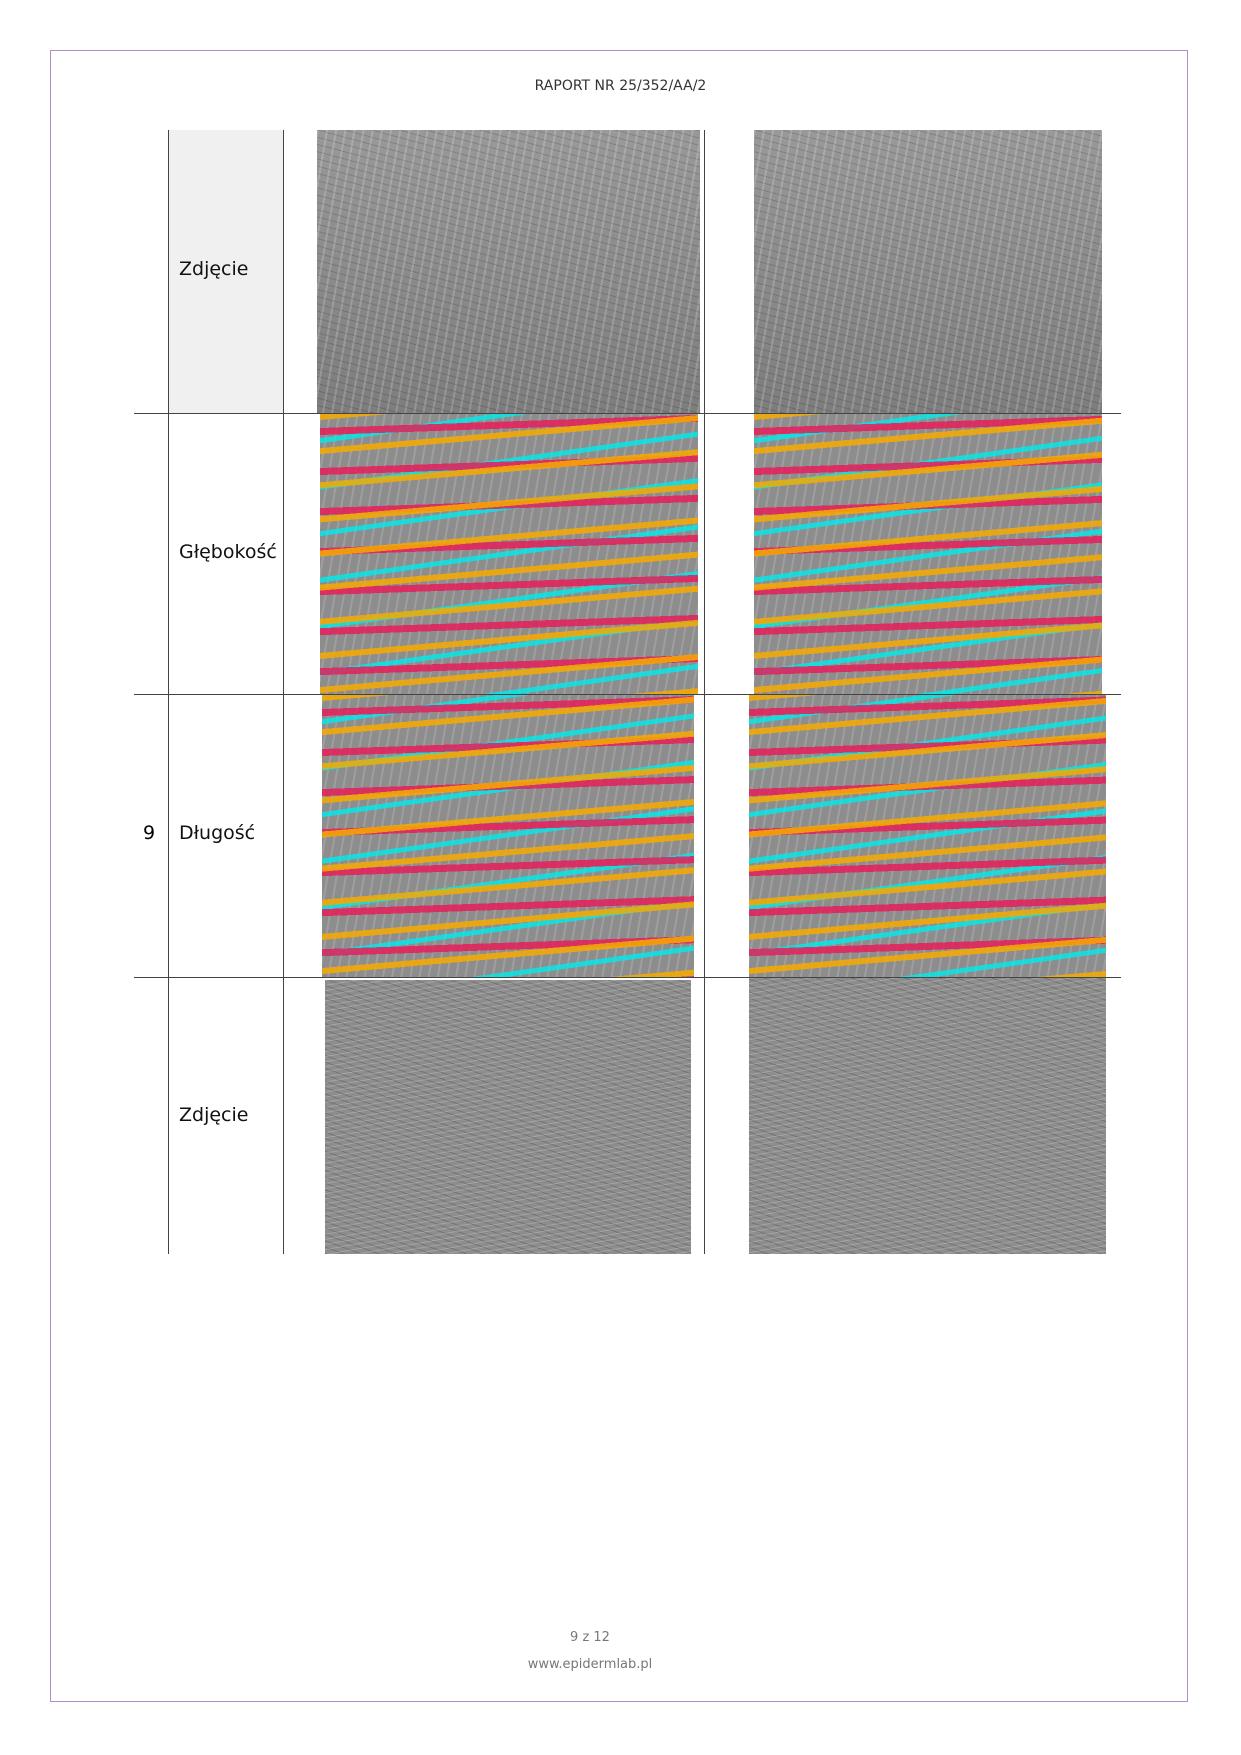 This screenshot has height=1755, width=1241. What do you see at coordinates (149, 833) in the screenshot?
I see `row-number: 9` at bounding box center [149, 833].